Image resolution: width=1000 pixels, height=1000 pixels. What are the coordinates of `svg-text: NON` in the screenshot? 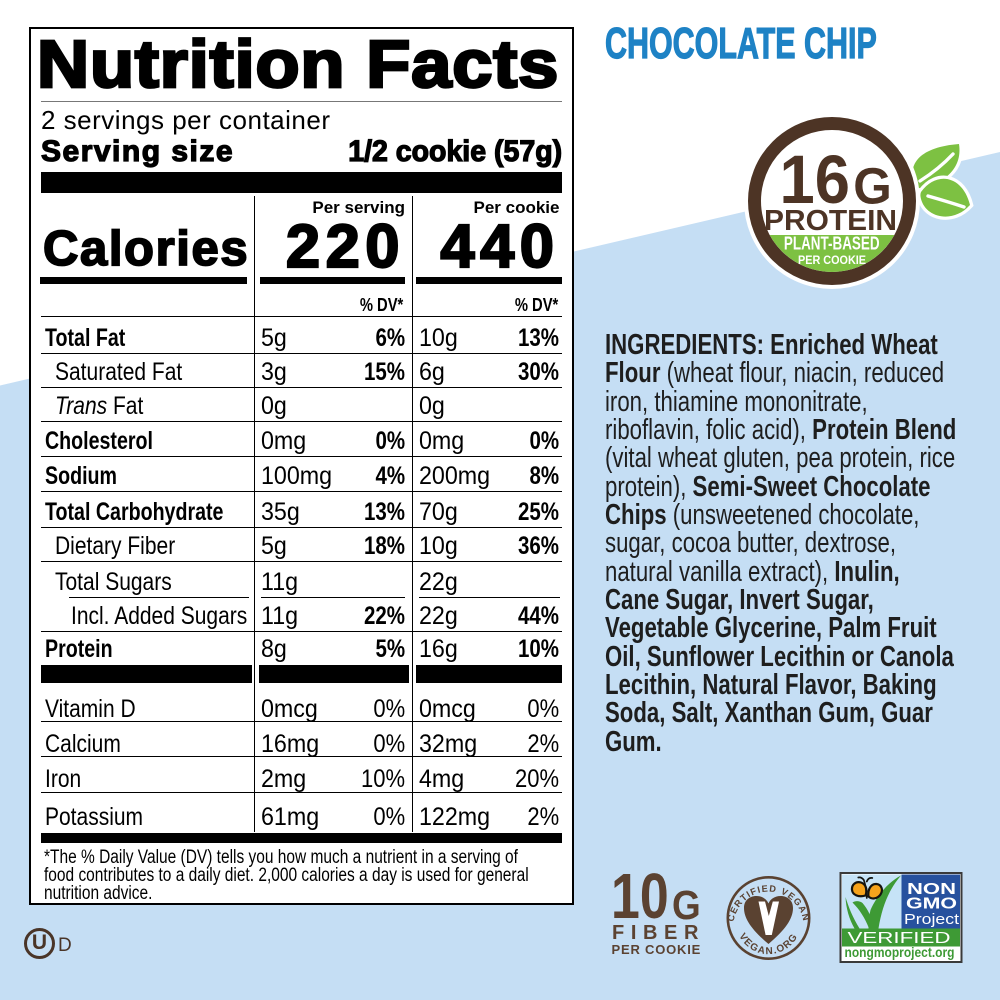 It's located at (931, 889).